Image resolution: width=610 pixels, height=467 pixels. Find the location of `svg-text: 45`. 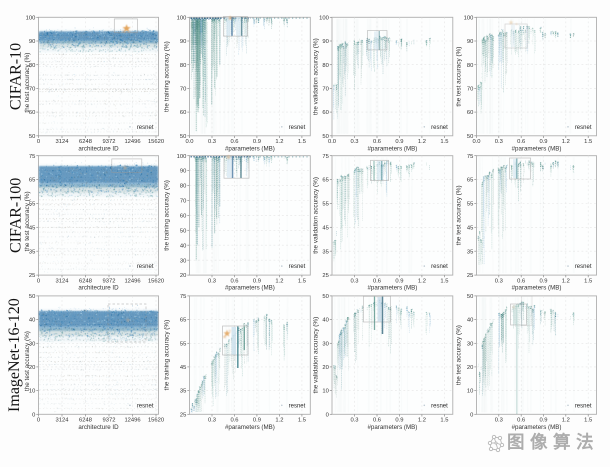

svg-text: 45 is located at coordinates (470, 228).